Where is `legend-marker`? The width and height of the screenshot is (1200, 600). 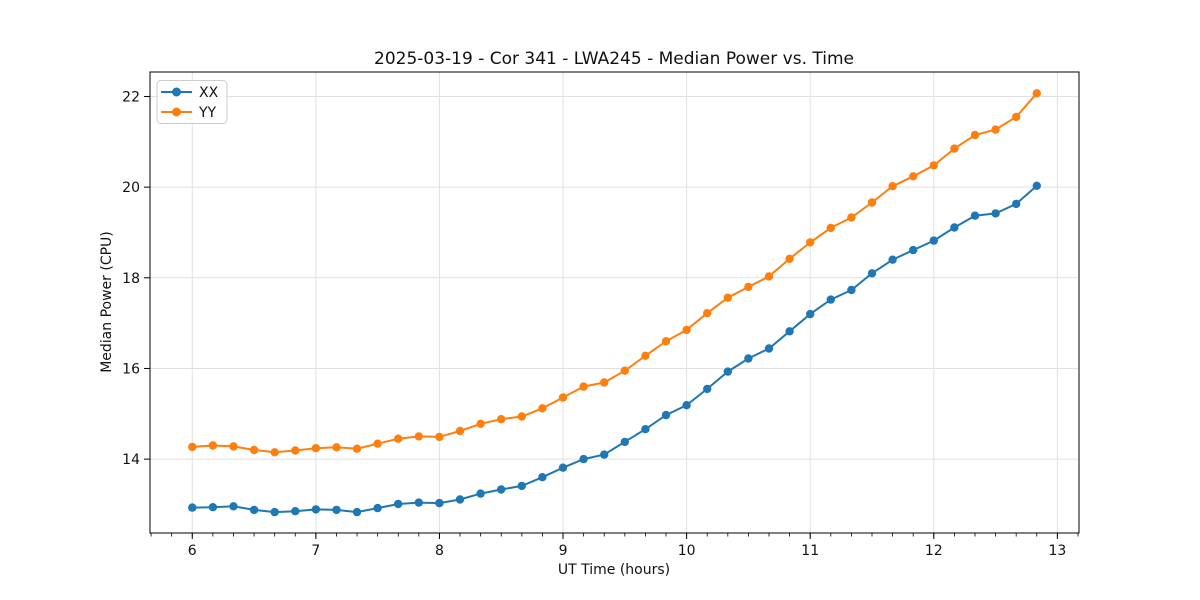 legend-marker is located at coordinates (176, 112).